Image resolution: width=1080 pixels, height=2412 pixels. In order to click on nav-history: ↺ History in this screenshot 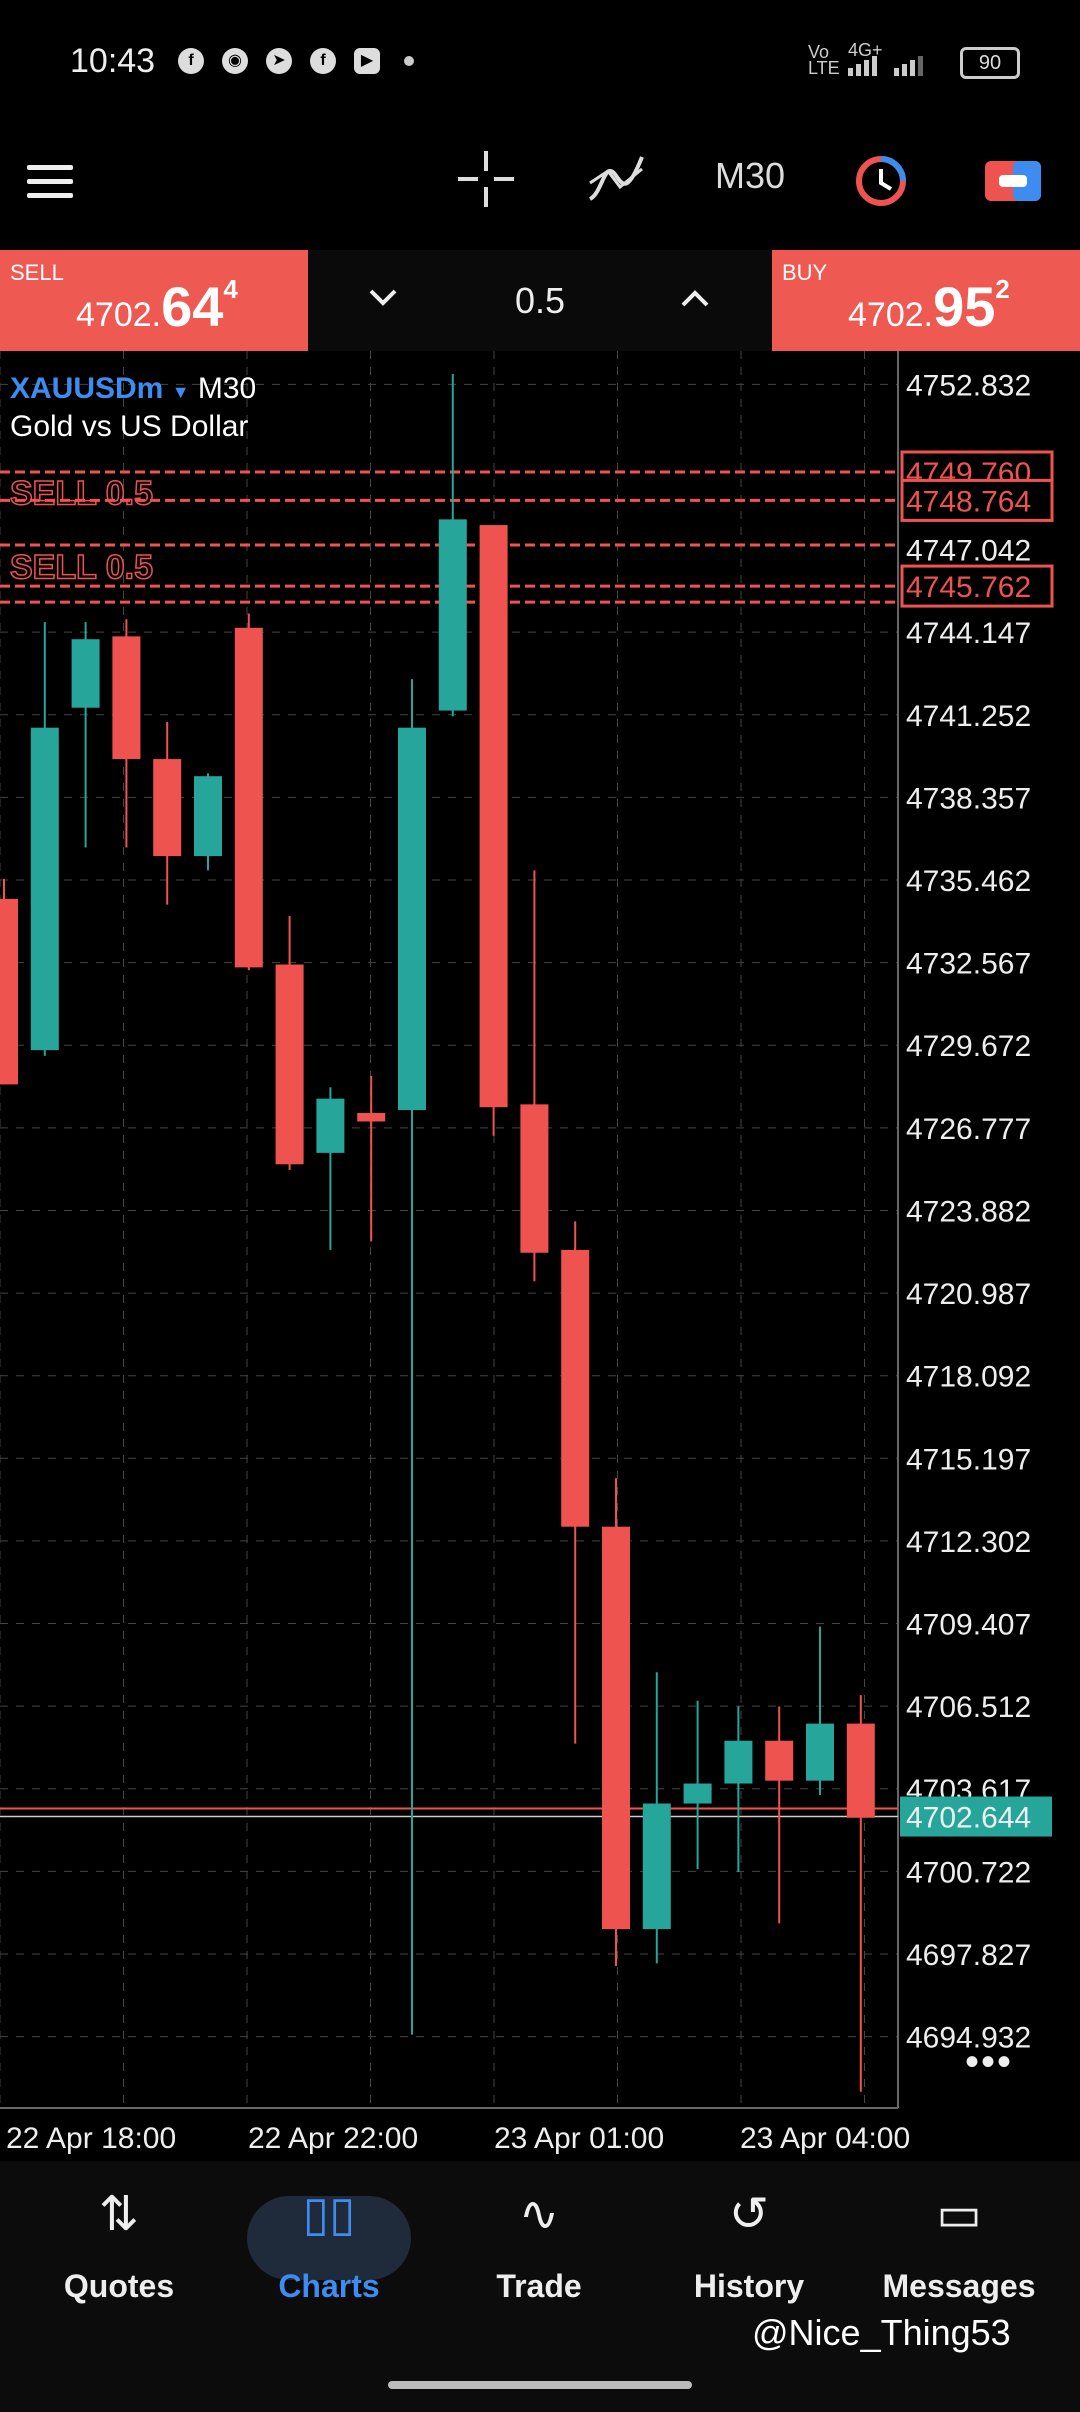, I will do `click(749, 2242)`.